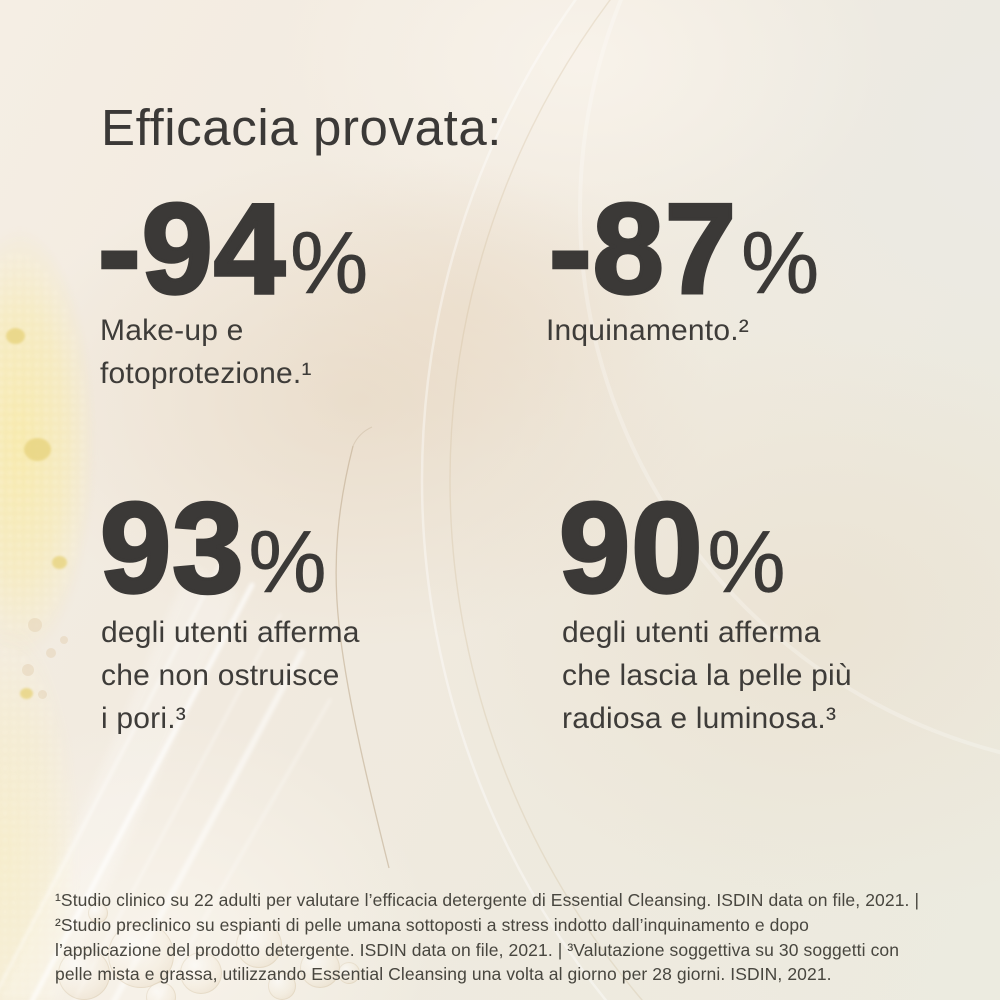 The image size is (1000, 1000). What do you see at coordinates (642, 249) in the screenshot?
I see `stat-value: -87` at bounding box center [642, 249].